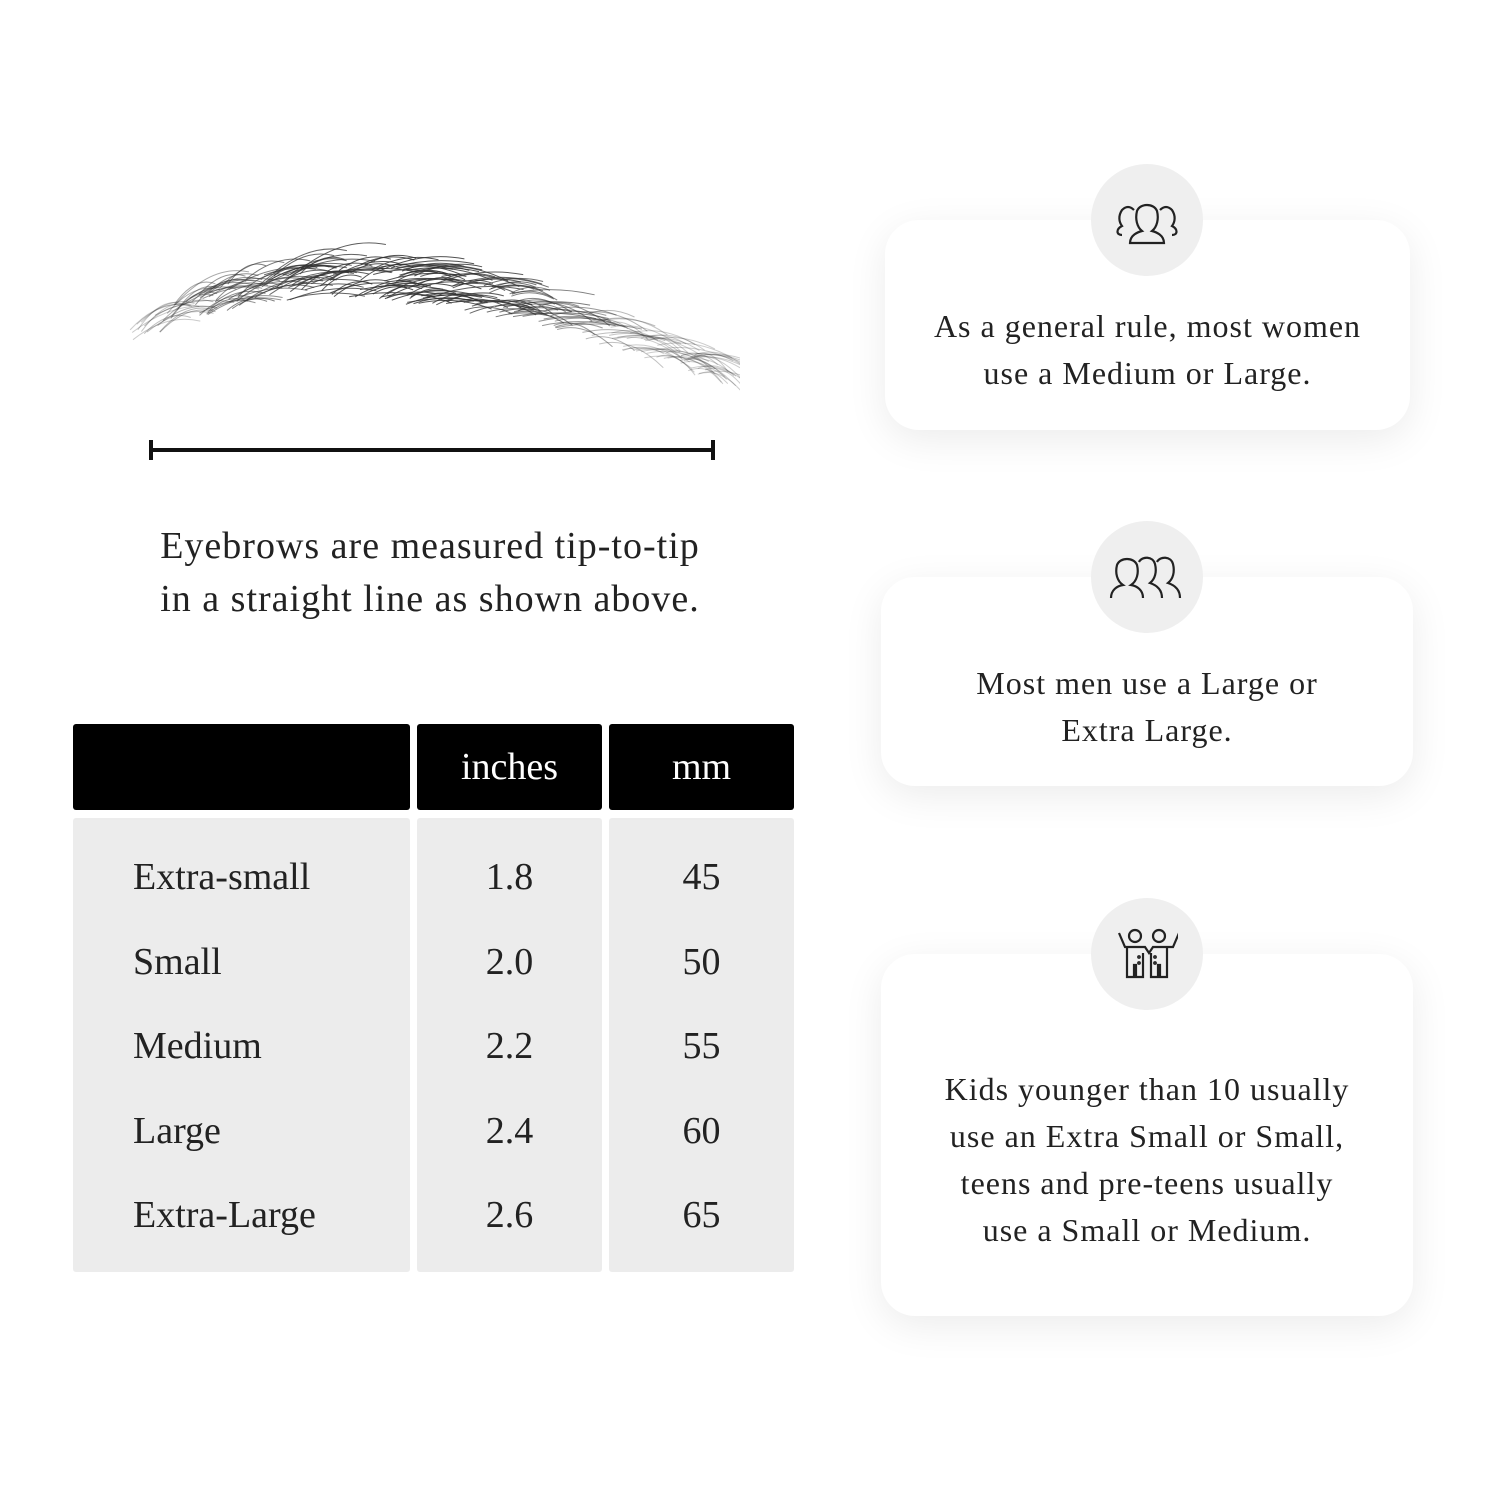 The width and height of the screenshot is (1500, 1500). Describe the element at coordinates (509, 1046) in the screenshot. I see `cell-inches: 2.2` at that location.